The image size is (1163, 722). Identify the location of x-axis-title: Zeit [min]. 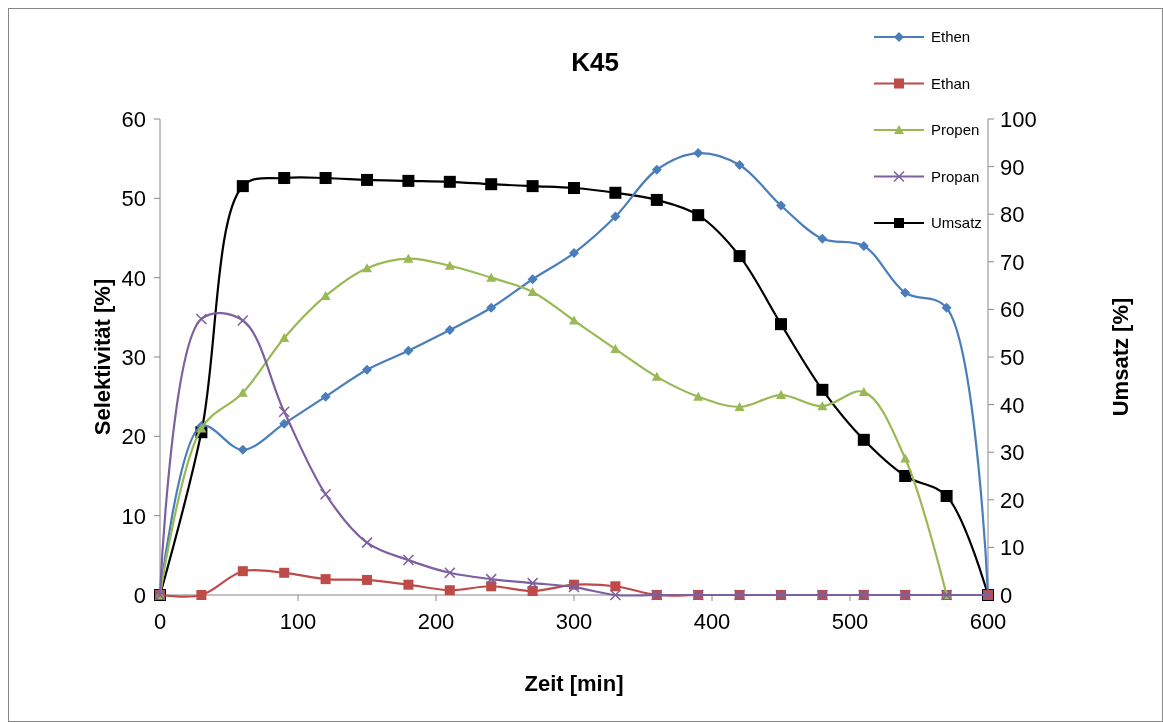
(574, 683).